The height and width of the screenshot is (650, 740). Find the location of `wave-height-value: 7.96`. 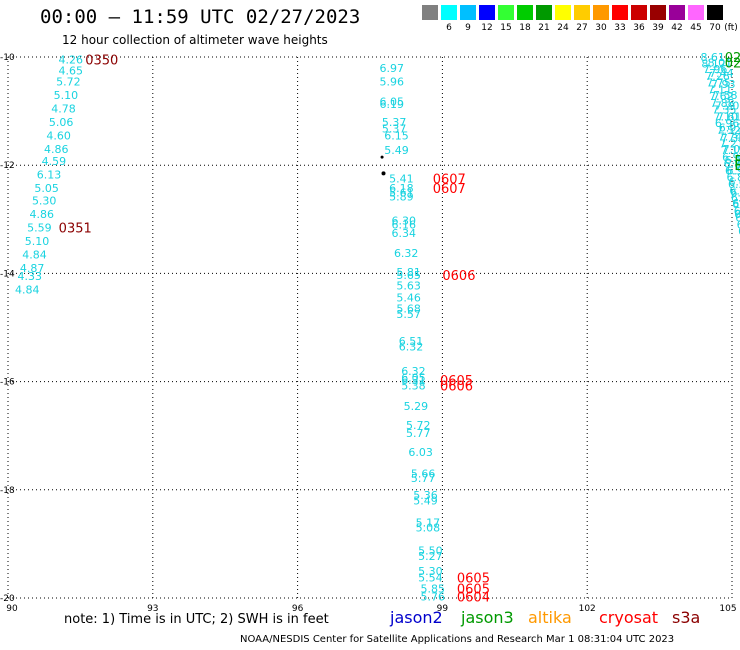

wave-height-value: 7.96 is located at coordinates (715, 69).